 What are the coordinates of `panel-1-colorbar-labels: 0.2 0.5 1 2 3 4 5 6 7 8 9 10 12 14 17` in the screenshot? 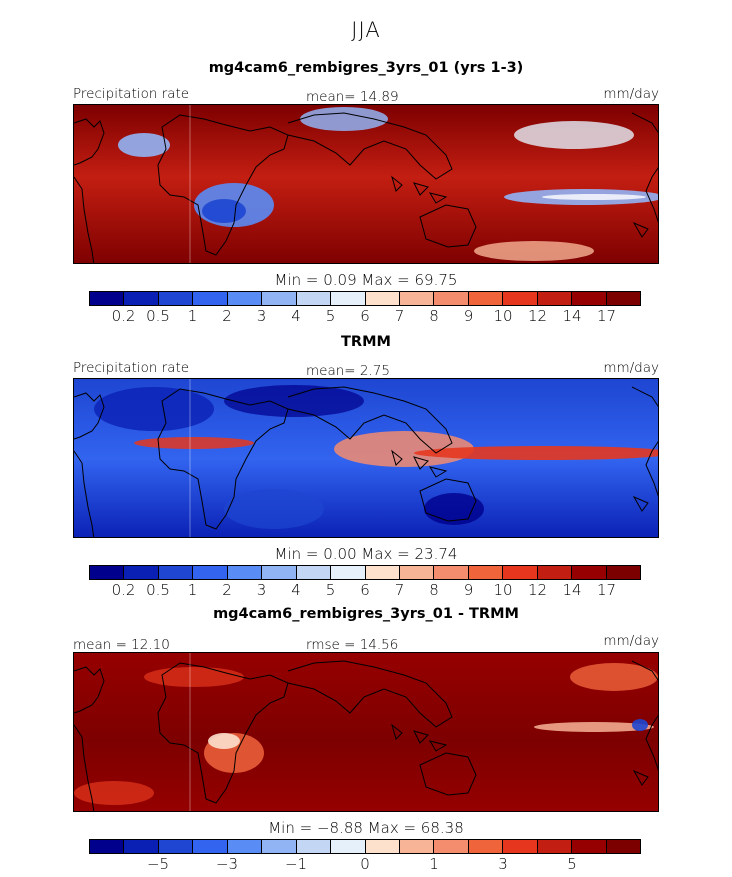 It's located at (365, 316).